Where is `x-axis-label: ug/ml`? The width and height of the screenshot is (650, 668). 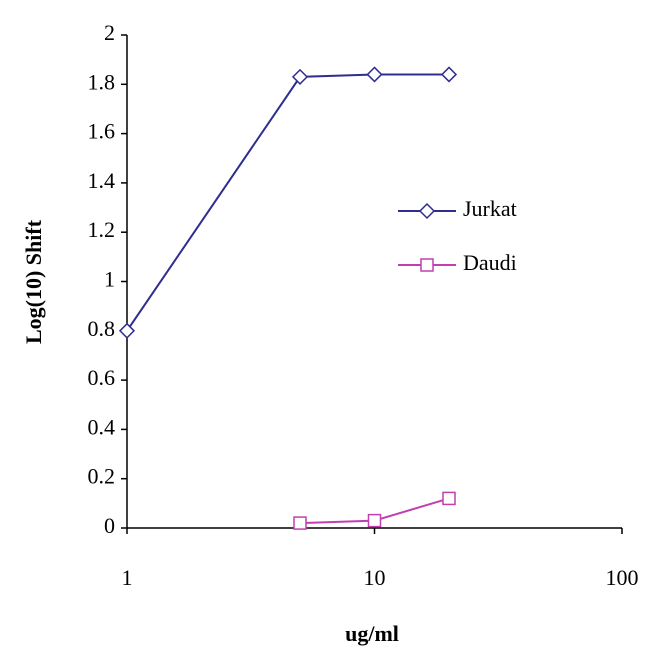 x-axis-label: ug/ml is located at coordinates (372, 633).